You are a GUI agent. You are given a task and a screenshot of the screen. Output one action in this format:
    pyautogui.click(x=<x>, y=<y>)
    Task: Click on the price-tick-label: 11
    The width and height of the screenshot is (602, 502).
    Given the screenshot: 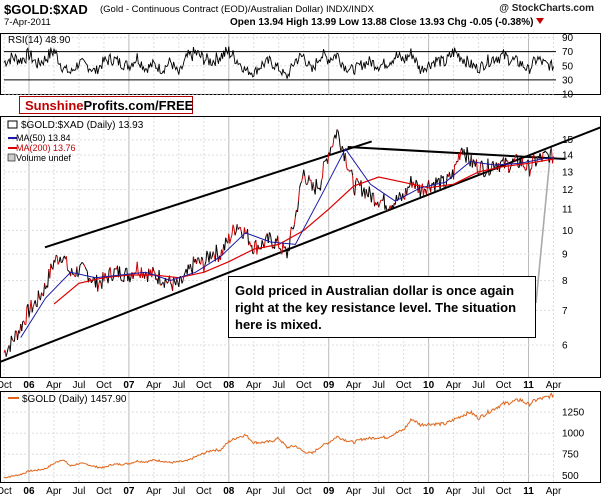 What is the action you would take?
    pyautogui.click(x=567, y=210)
    